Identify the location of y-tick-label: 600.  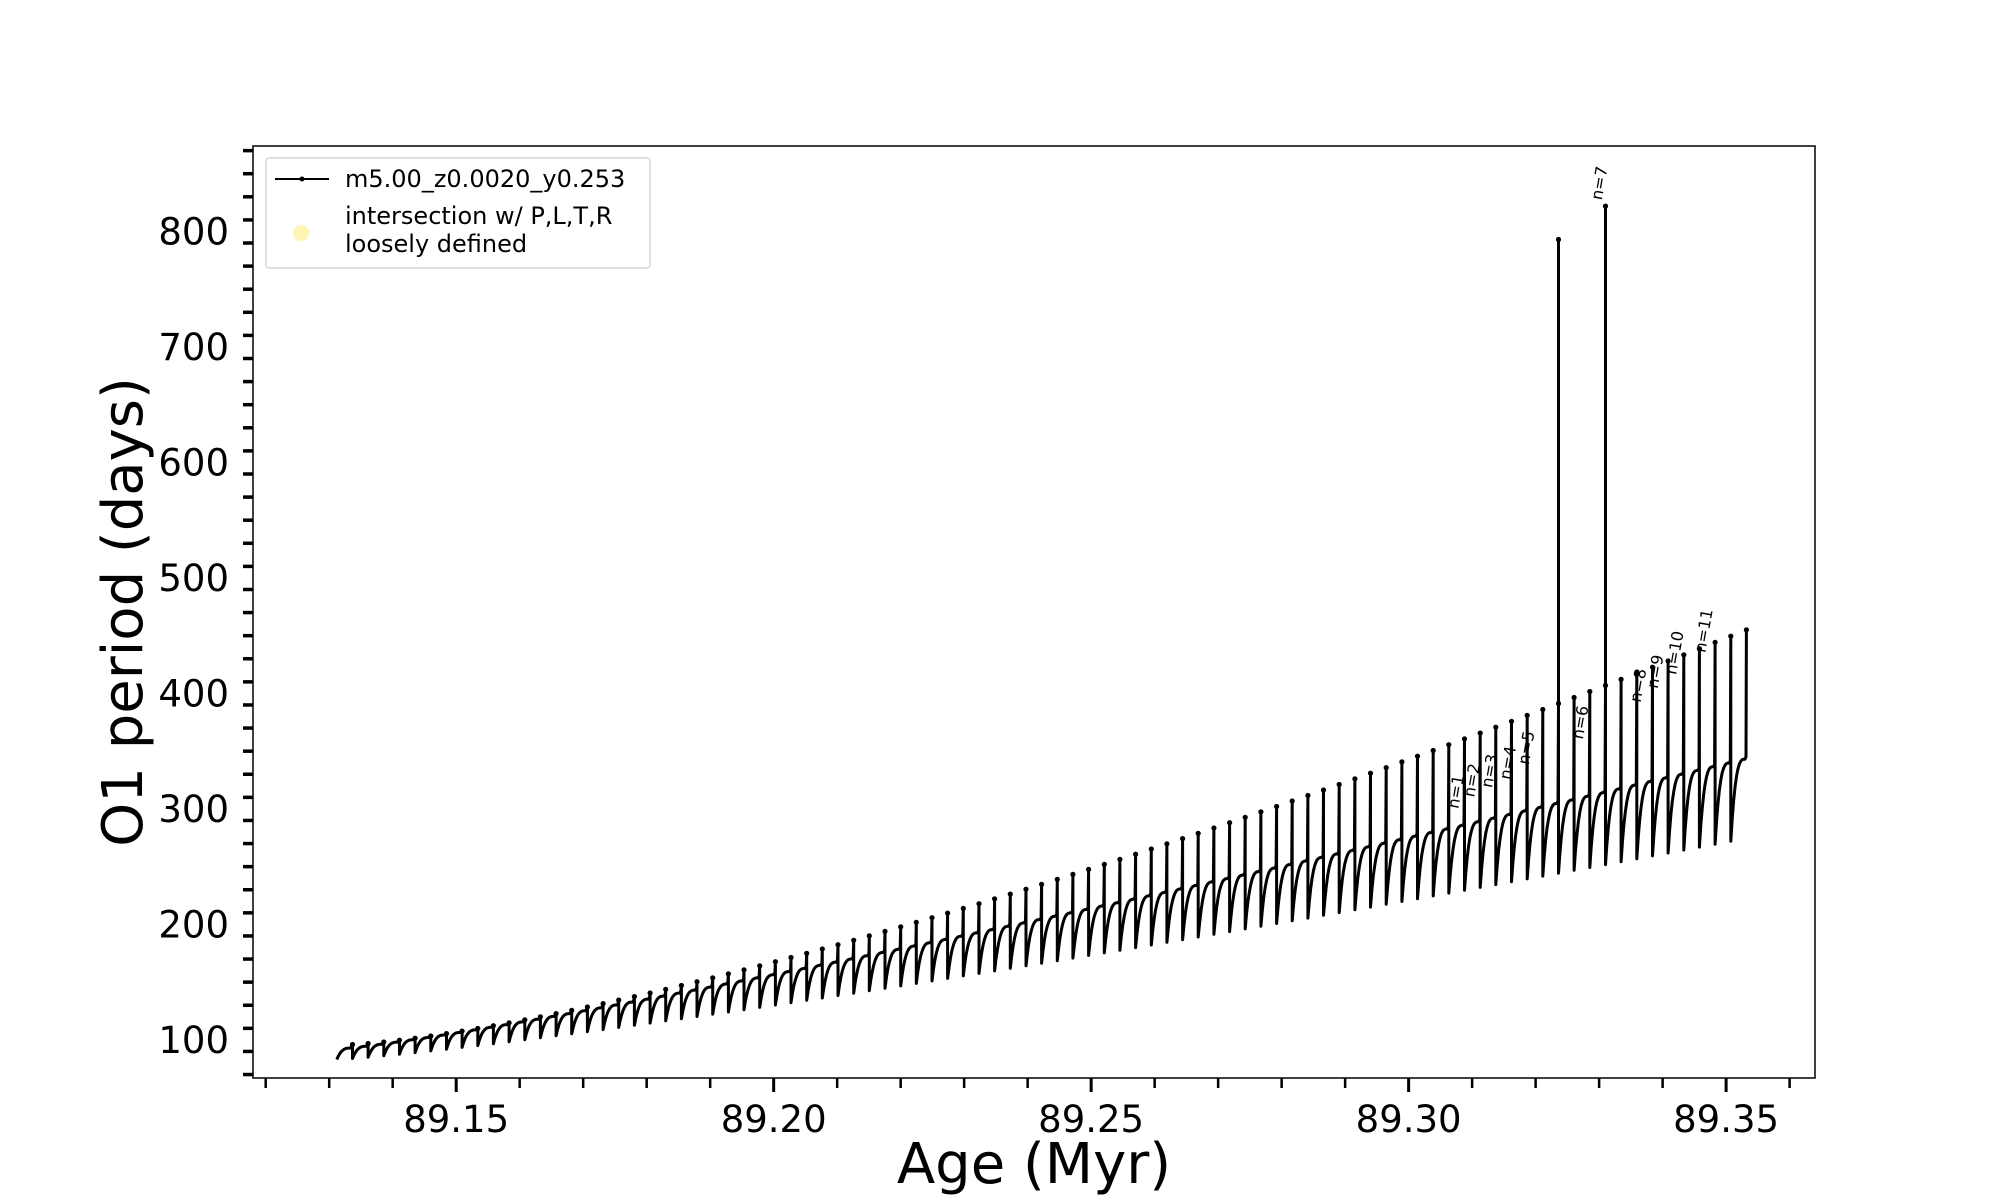
(193, 462).